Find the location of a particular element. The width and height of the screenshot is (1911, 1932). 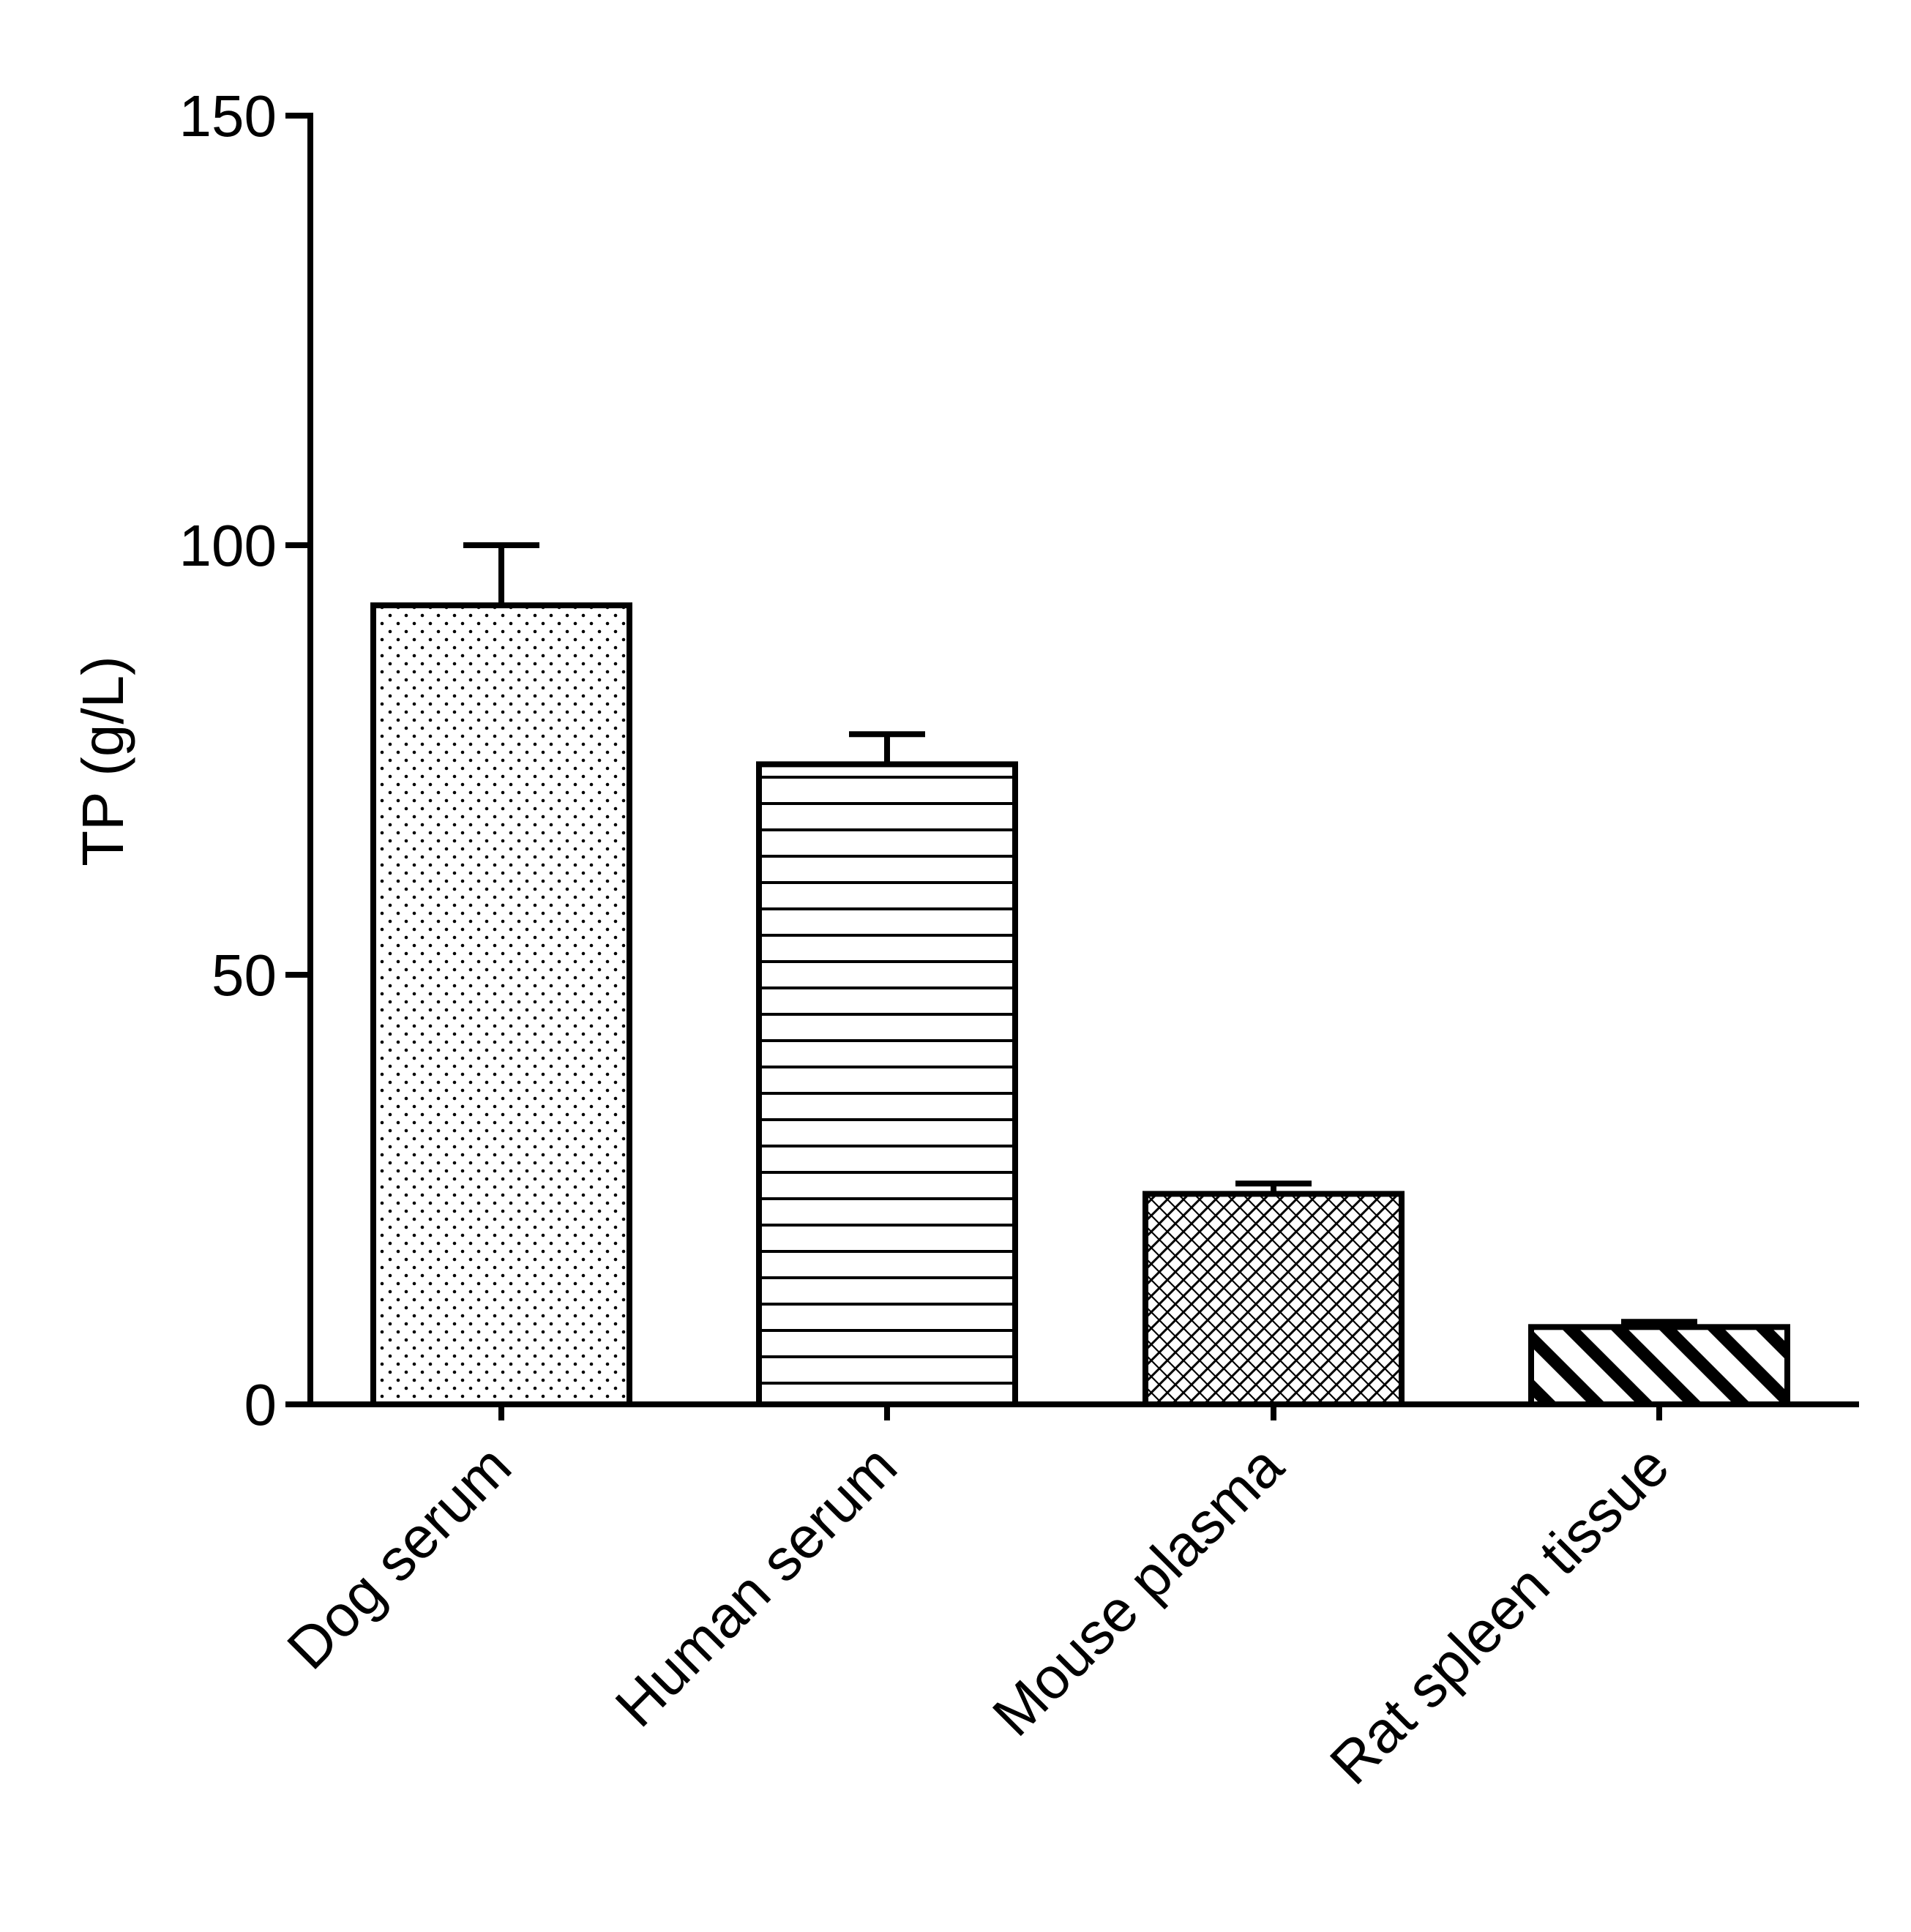

x-tick-label: Human serum is located at coordinates (756, 1586).